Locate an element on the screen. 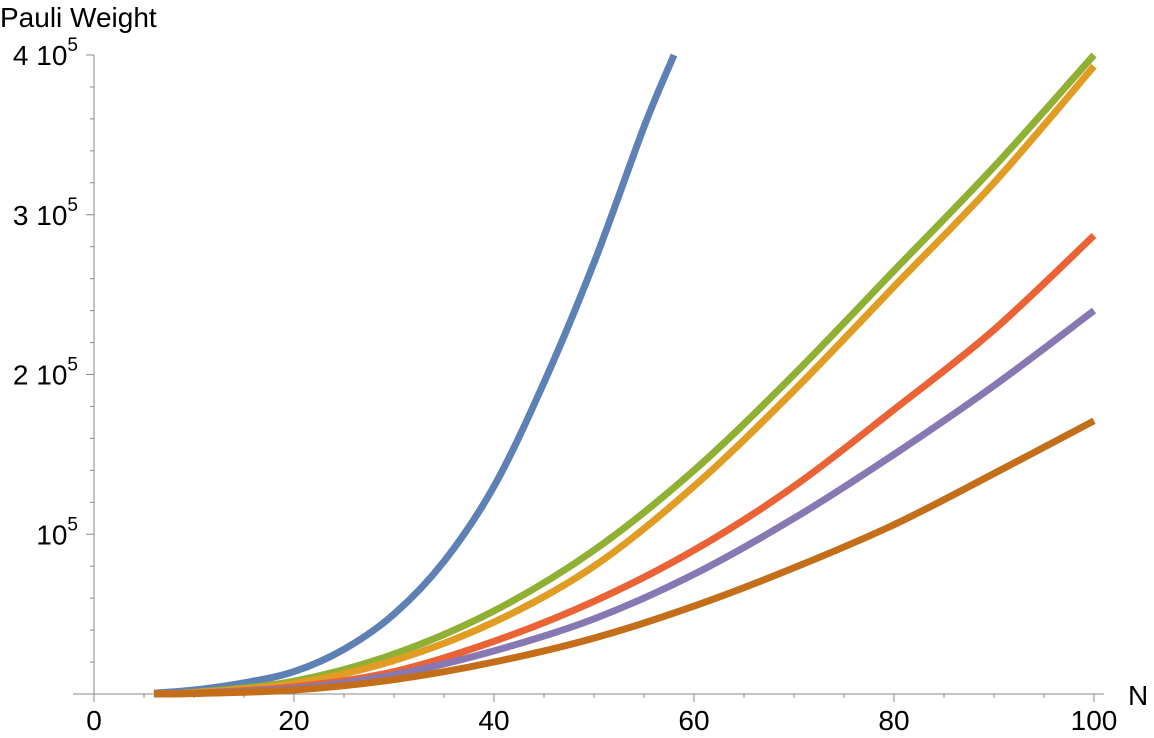  y-tick-label: 2 105 is located at coordinates (45, 373).